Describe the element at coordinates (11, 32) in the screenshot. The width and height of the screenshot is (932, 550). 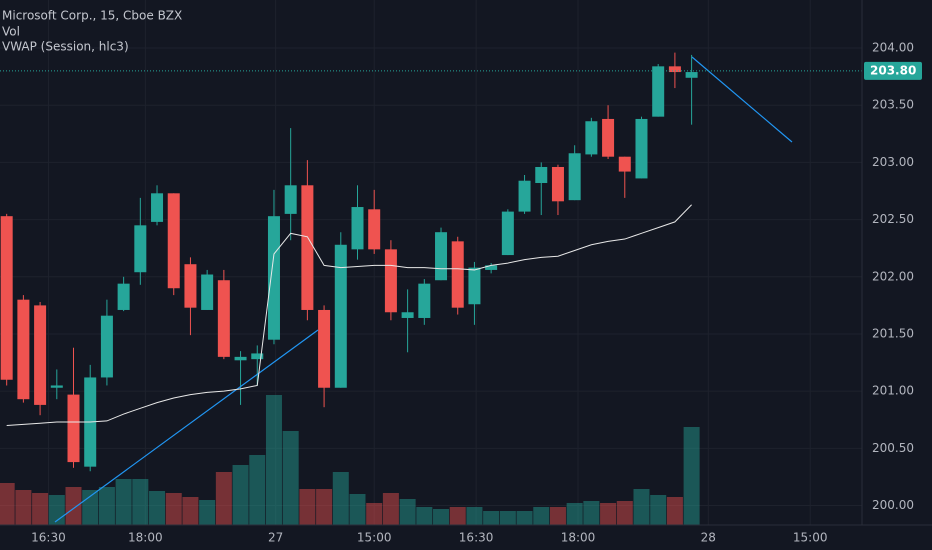
I see `indicator-label: Vol` at that location.